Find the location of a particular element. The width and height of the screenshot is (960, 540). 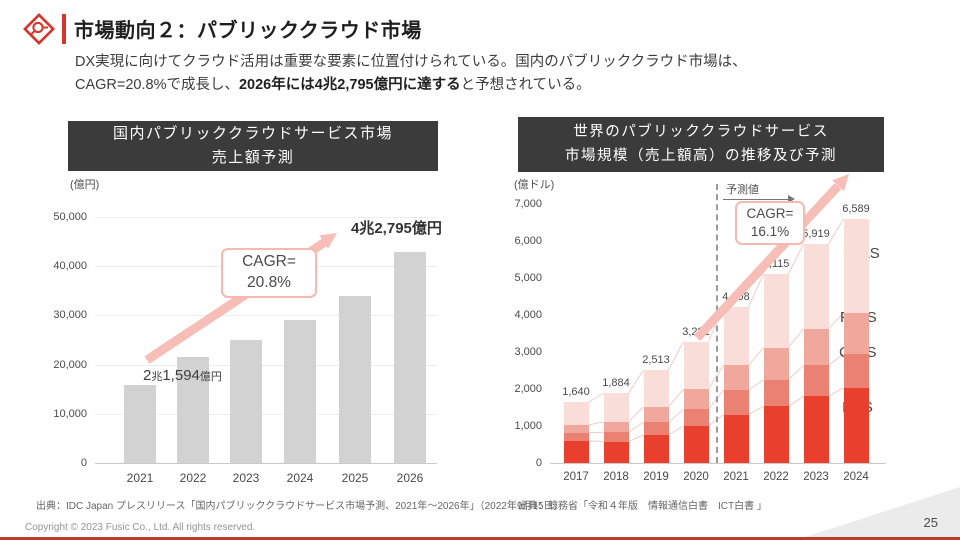

y-axis-tick: 2,000 is located at coordinates (528, 389).